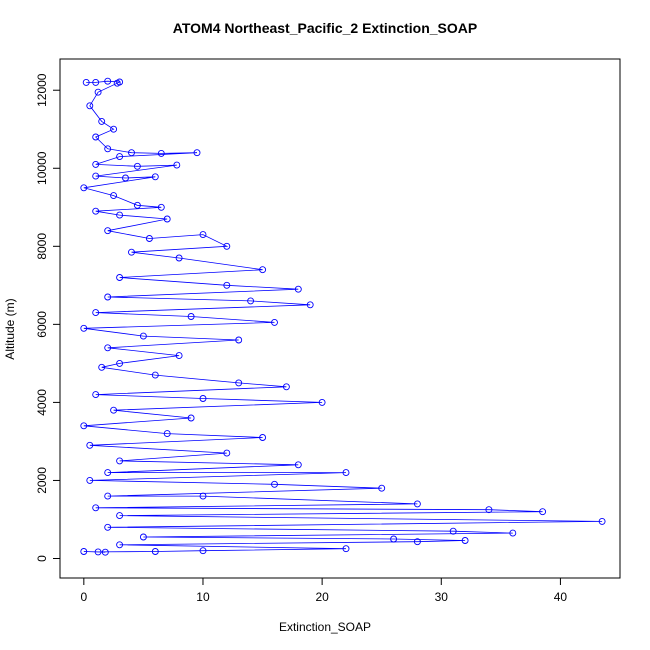 The height and width of the screenshot is (650, 650). I want to click on y-axis-label: Altitude (m), so click(10, 329).